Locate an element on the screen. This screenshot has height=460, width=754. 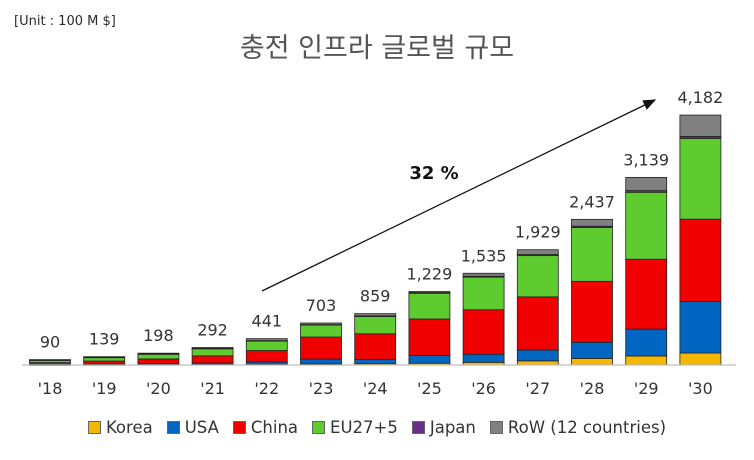
legend-item-eu27+5: EU27+5 is located at coordinates (355, 427).